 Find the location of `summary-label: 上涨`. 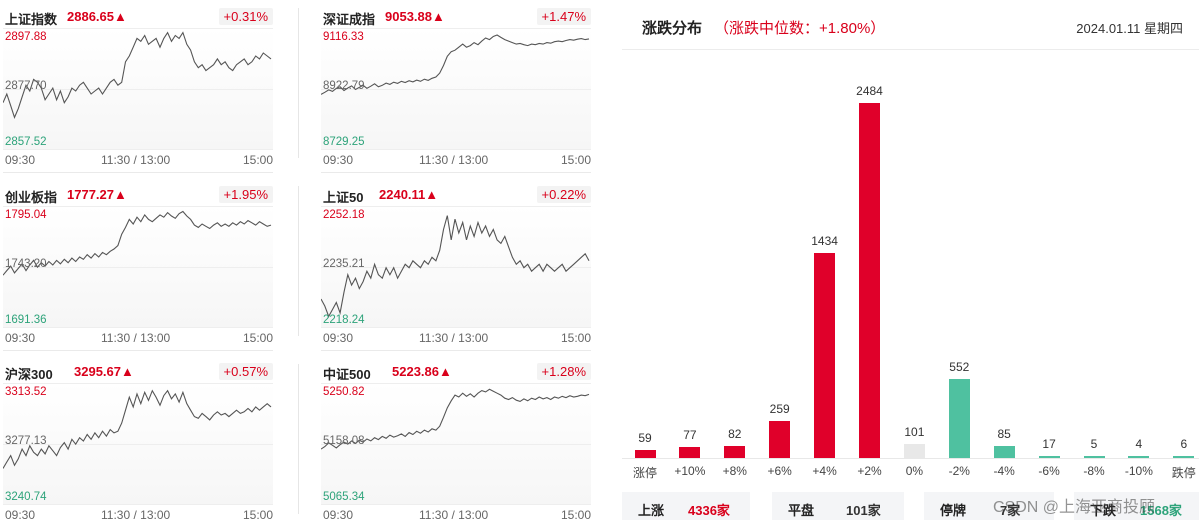

summary-label: 上涨 is located at coordinates (651, 510).